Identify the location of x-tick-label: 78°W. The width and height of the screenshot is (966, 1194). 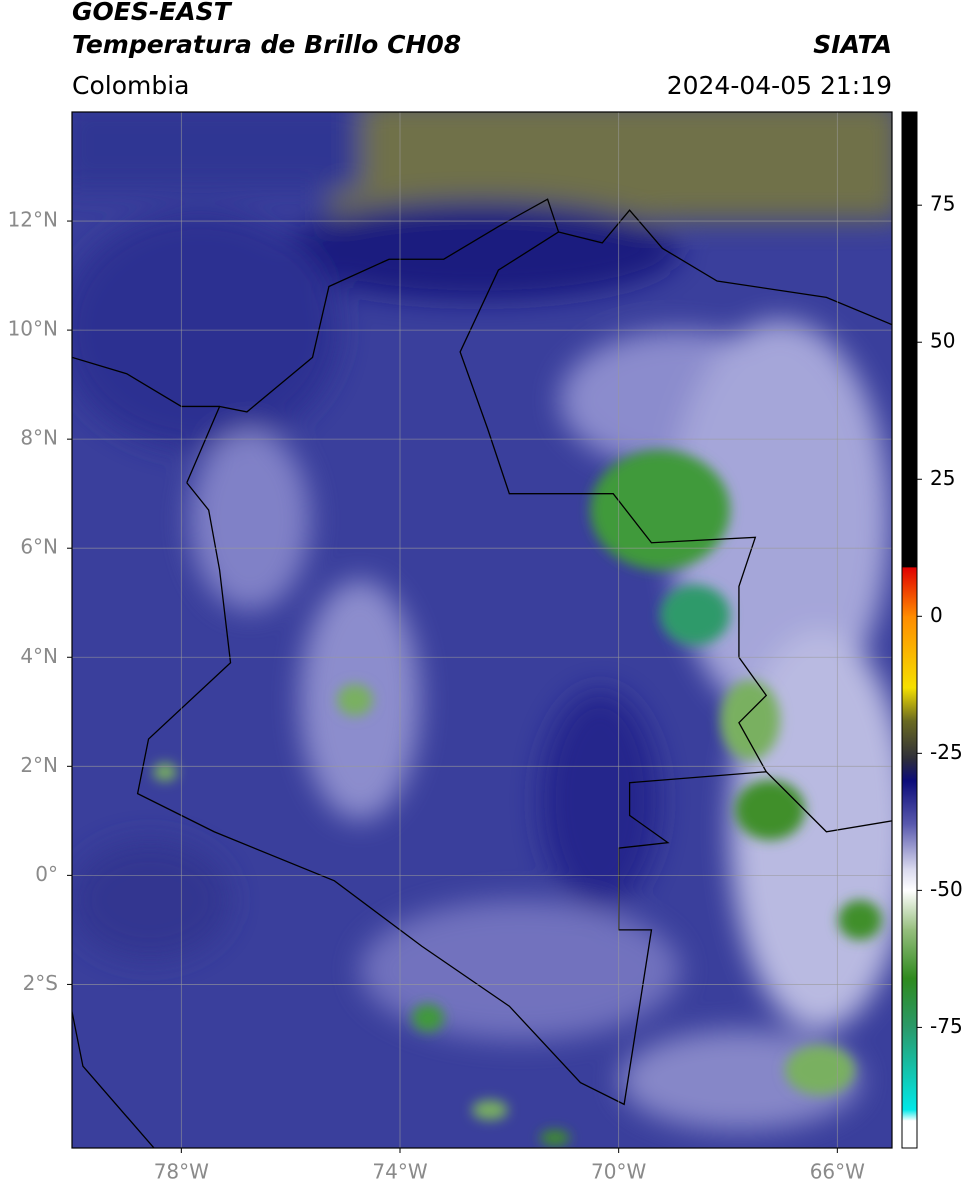
(181, 1172).